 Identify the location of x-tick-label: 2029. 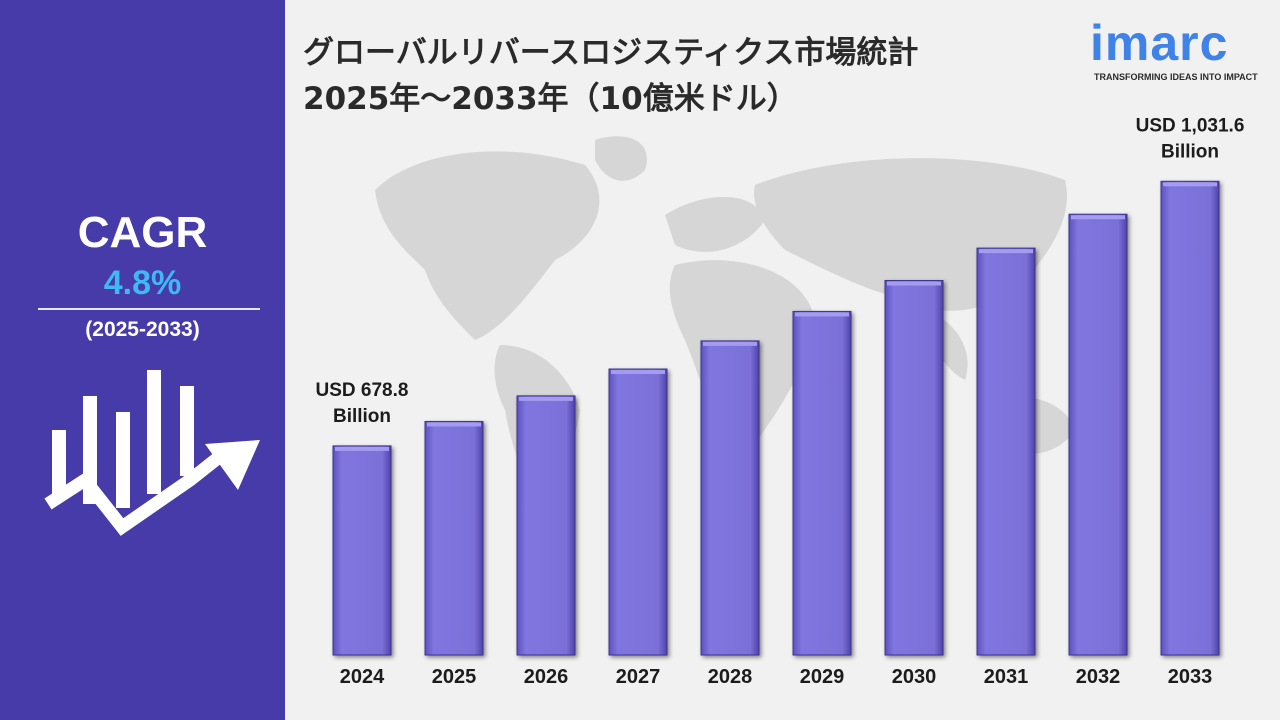
(822, 677).